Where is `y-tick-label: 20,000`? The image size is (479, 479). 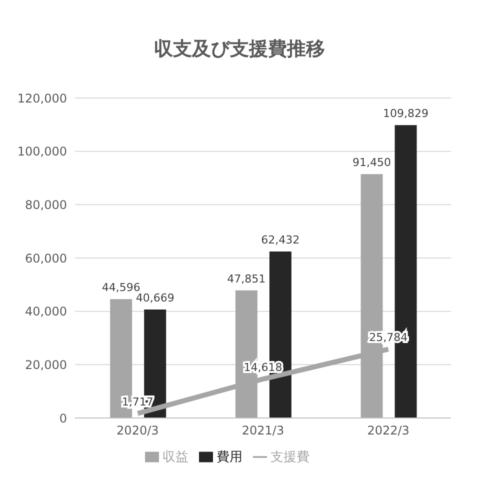 y-tick-label: 20,000 is located at coordinates (46, 365).